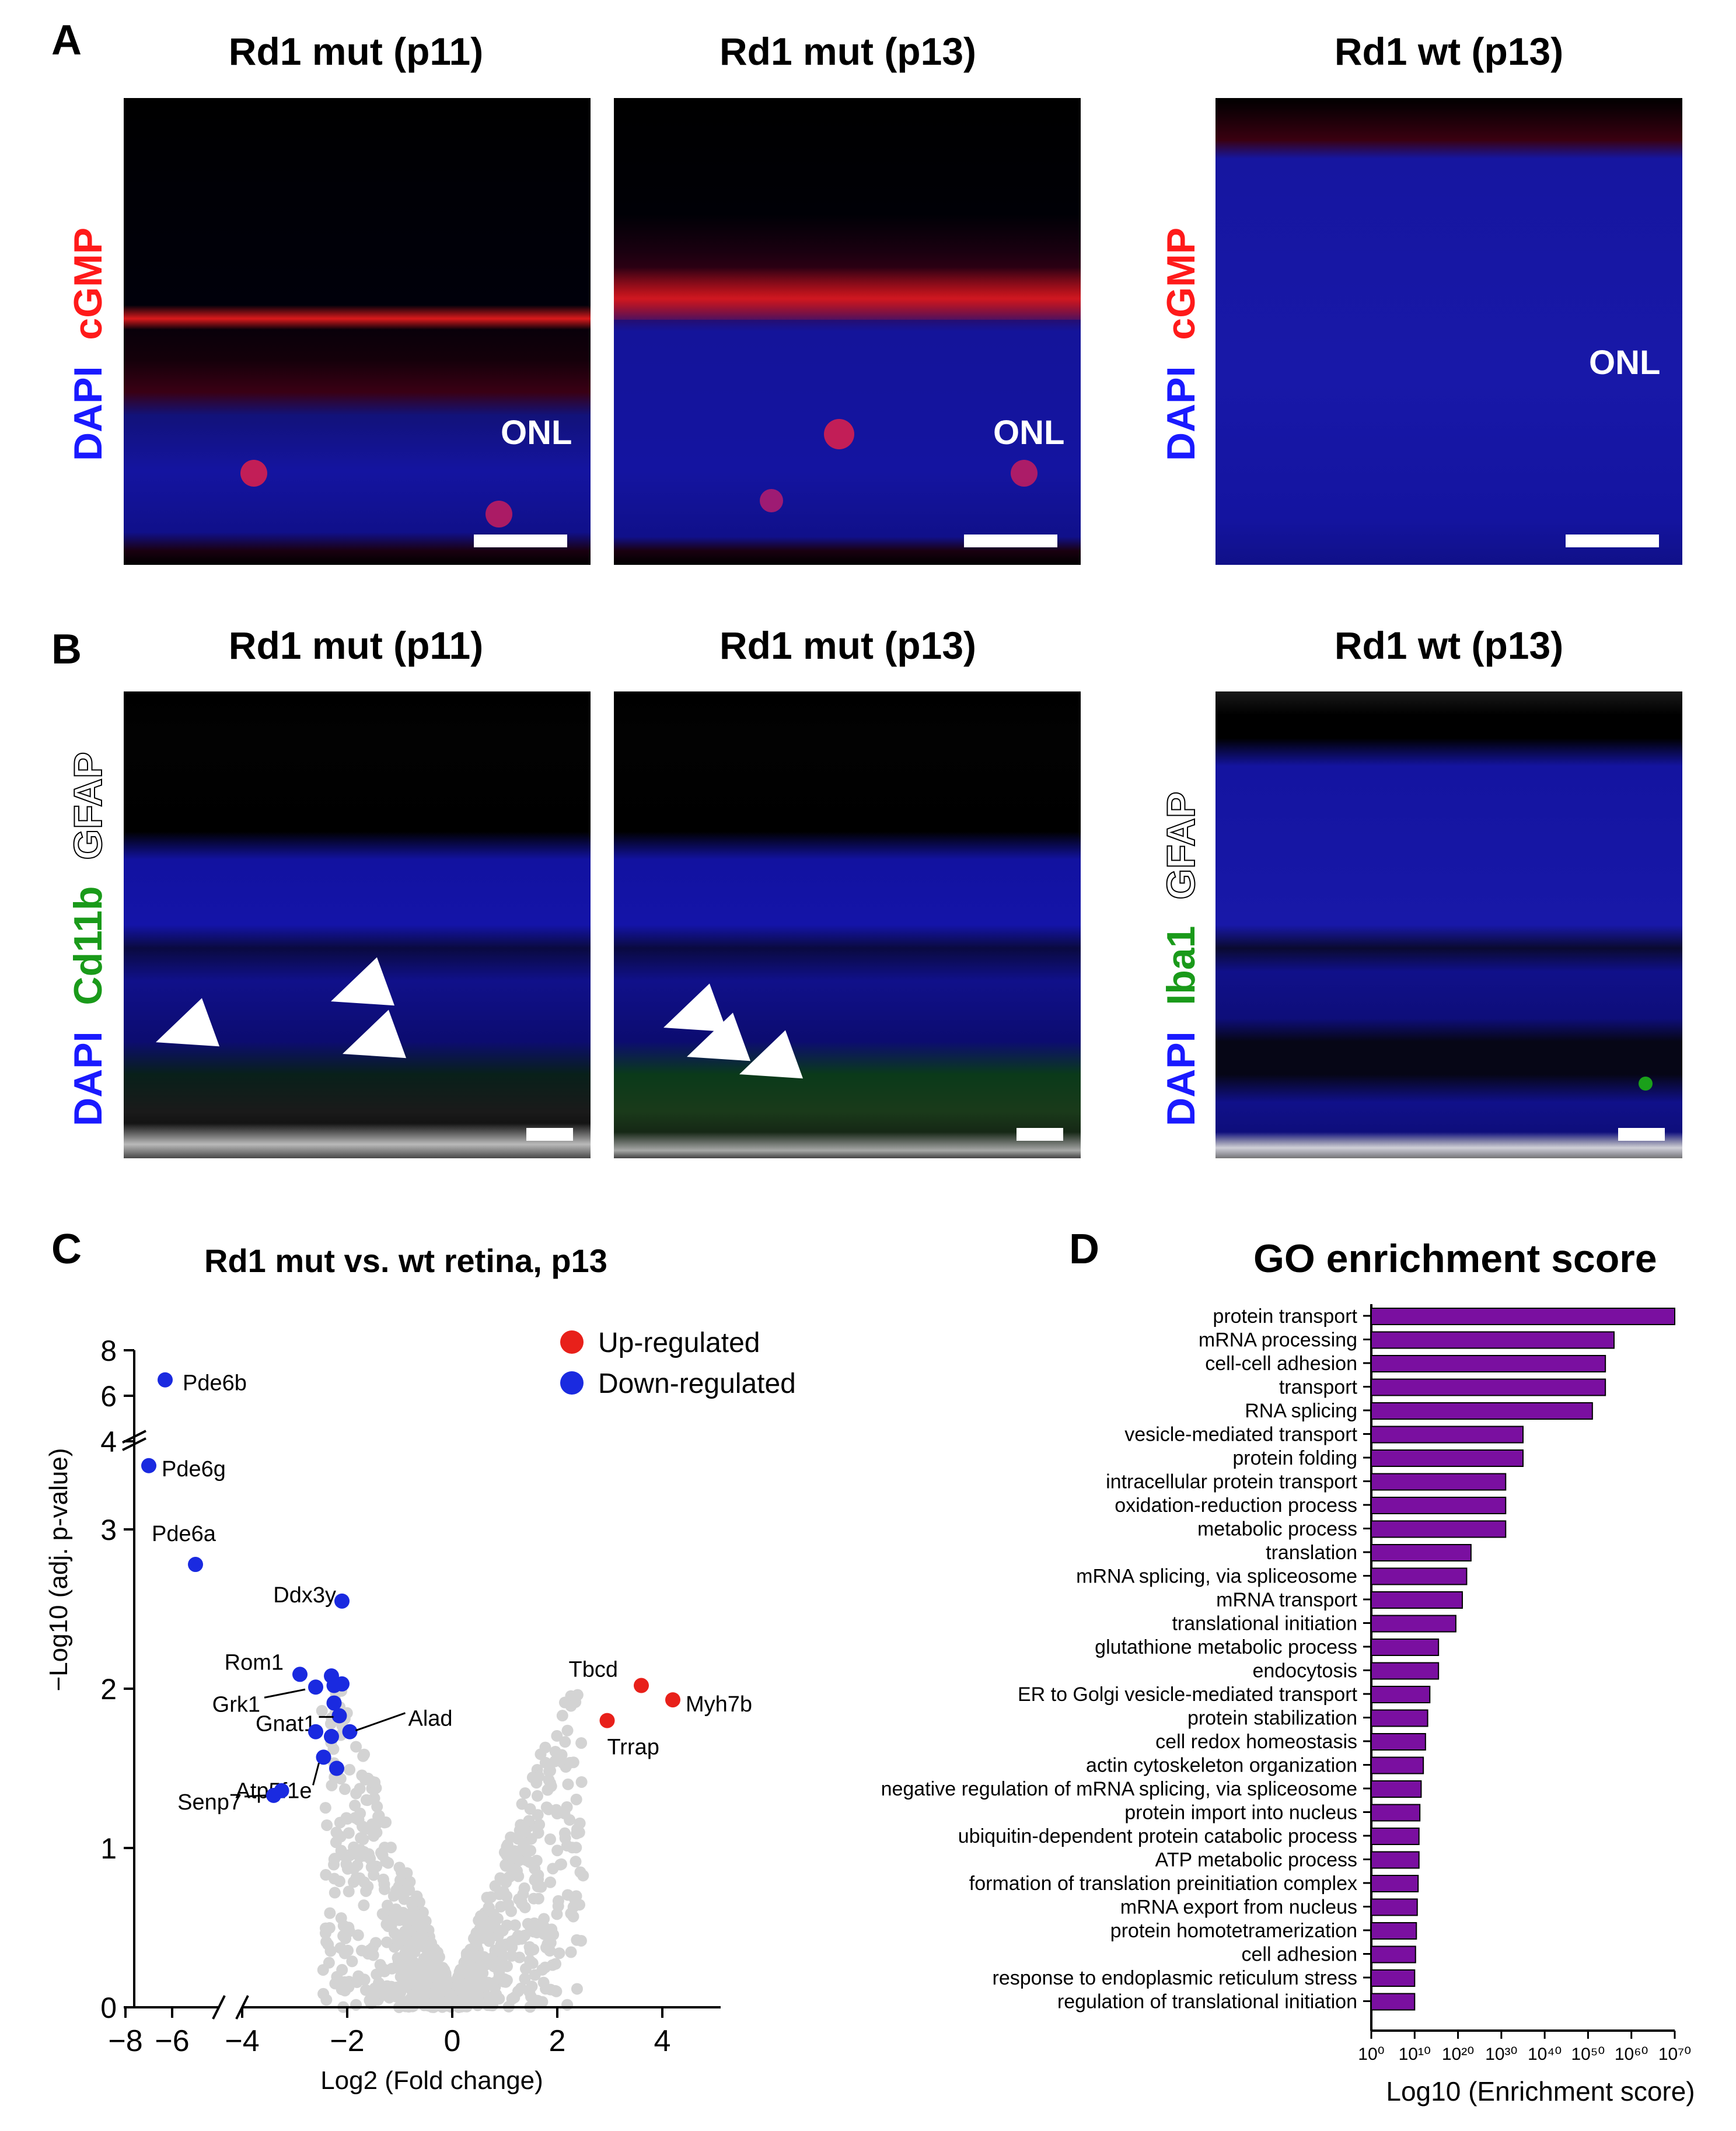  I want to click on onl-label: ONL, so click(536, 433).